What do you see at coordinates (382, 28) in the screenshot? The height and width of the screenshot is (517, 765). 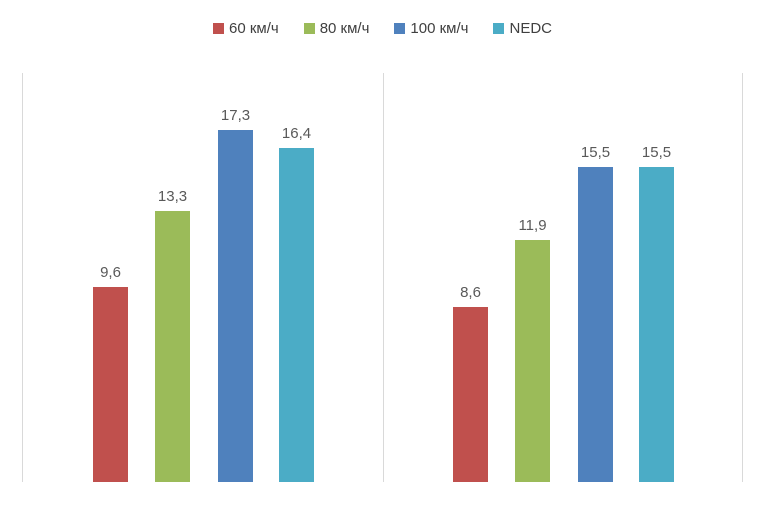 I see `legend: 60 км/ч 80 км/ч 100 км/ч NEDC` at bounding box center [382, 28].